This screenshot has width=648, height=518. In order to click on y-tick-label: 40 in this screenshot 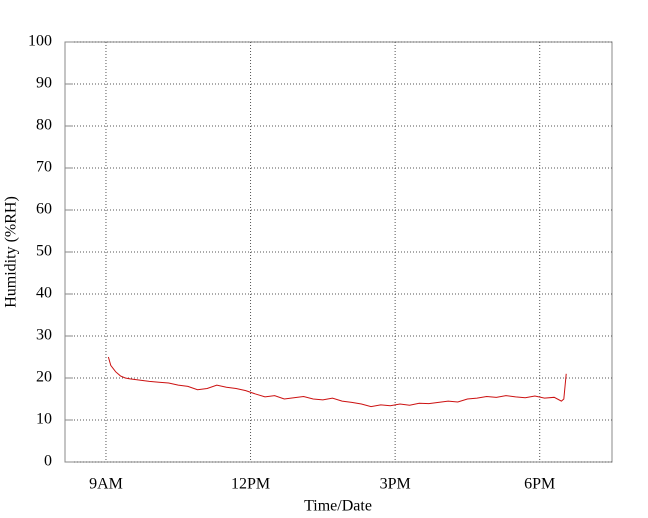, I will do `click(44, 293)`.